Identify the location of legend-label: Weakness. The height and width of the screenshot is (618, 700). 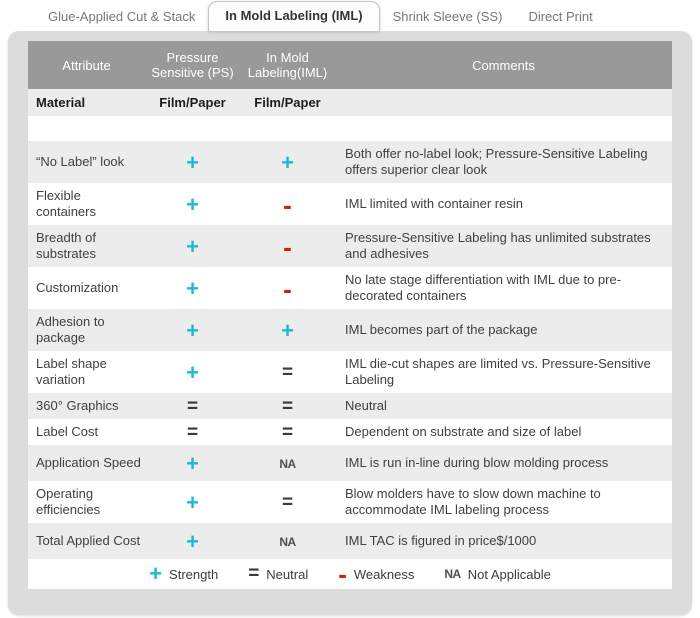
(384, 574).